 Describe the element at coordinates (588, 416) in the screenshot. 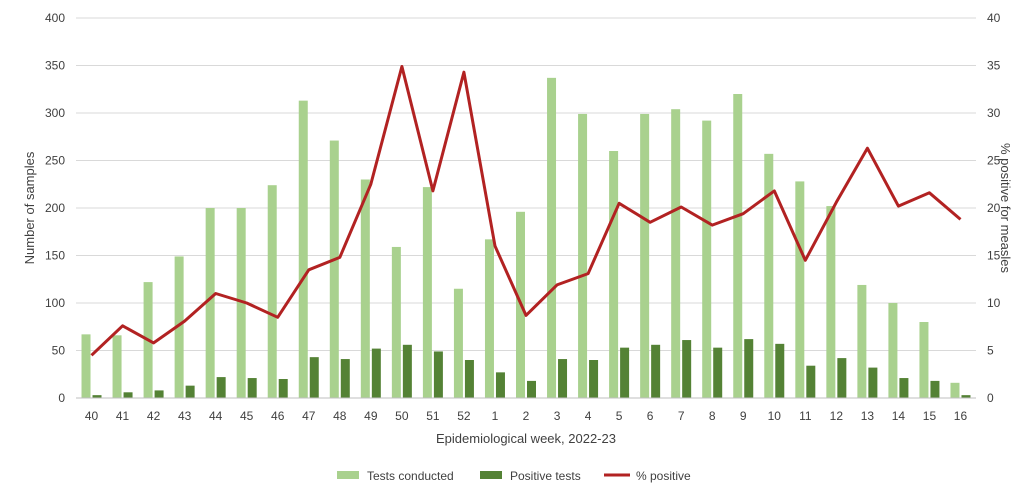

I see `x-tick-label: 4` at that location.